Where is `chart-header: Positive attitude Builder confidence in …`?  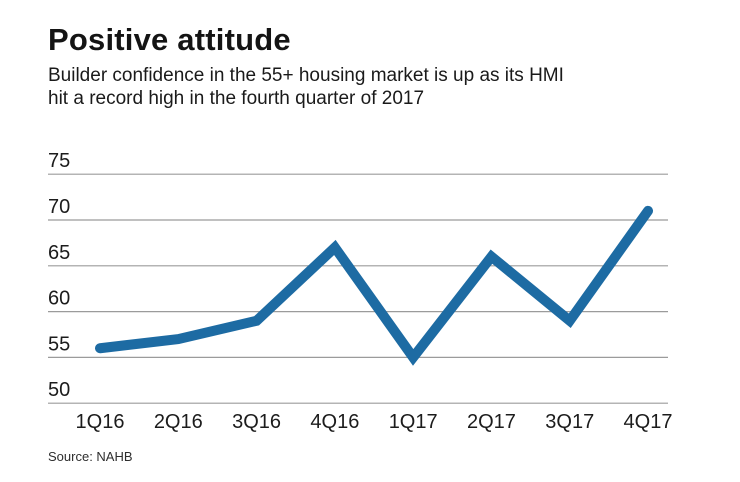 chart-header: Positive attitude Builder confidence in … is located at coordinates (306, 66).